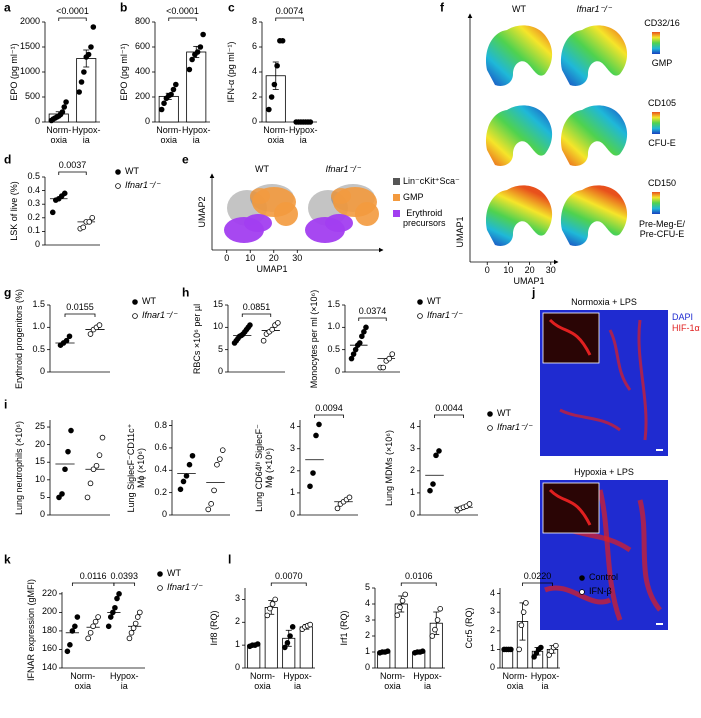 The width and height of the screenshot is (701, 718). I want to click on y-tick-label: 160, so click(49, 648).